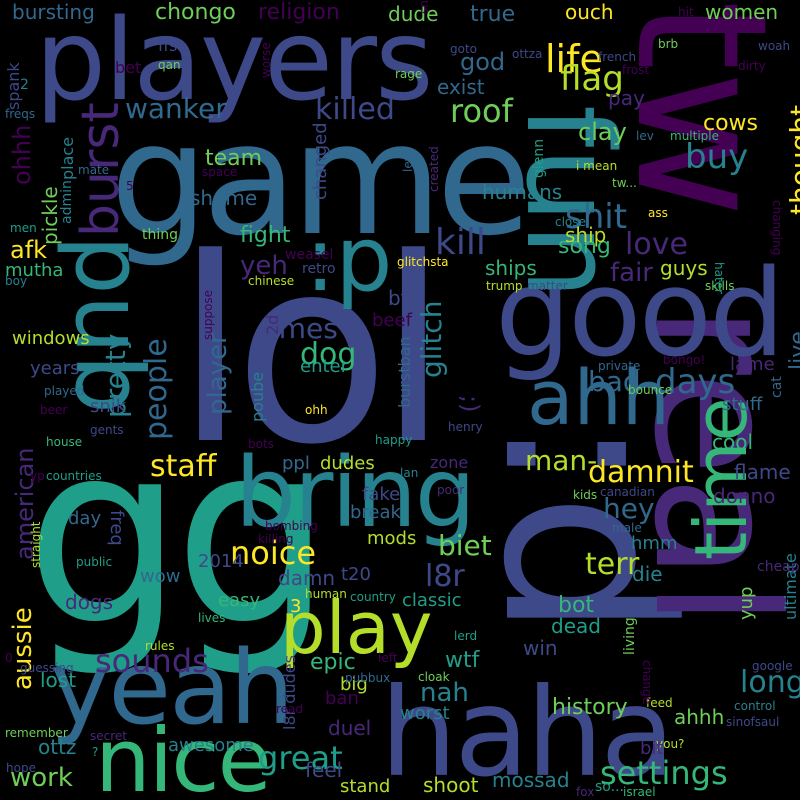 Image resolution: width=800 pixels, height=800 pixels. What do you see at coordinates (570, 222) in the screenshot?
I see `word-close: close` at bounding box center [570, 222].